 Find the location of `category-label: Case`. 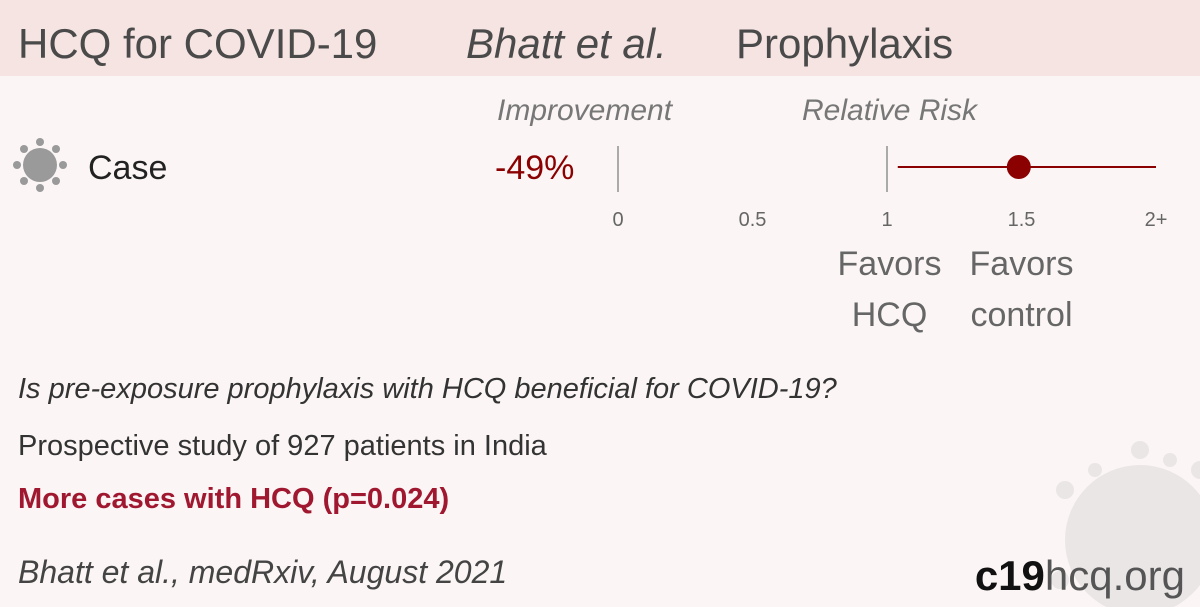

category-label: Case is located at coordinates (127, 168).